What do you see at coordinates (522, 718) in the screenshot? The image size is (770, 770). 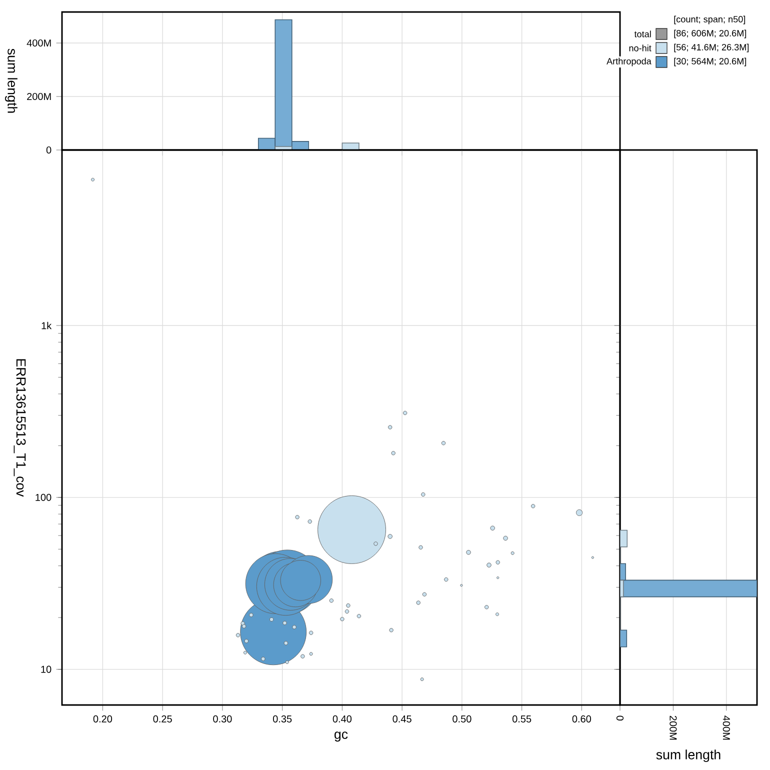 I see `x-tick-label: 0.55` at bounding box center [522, 718].